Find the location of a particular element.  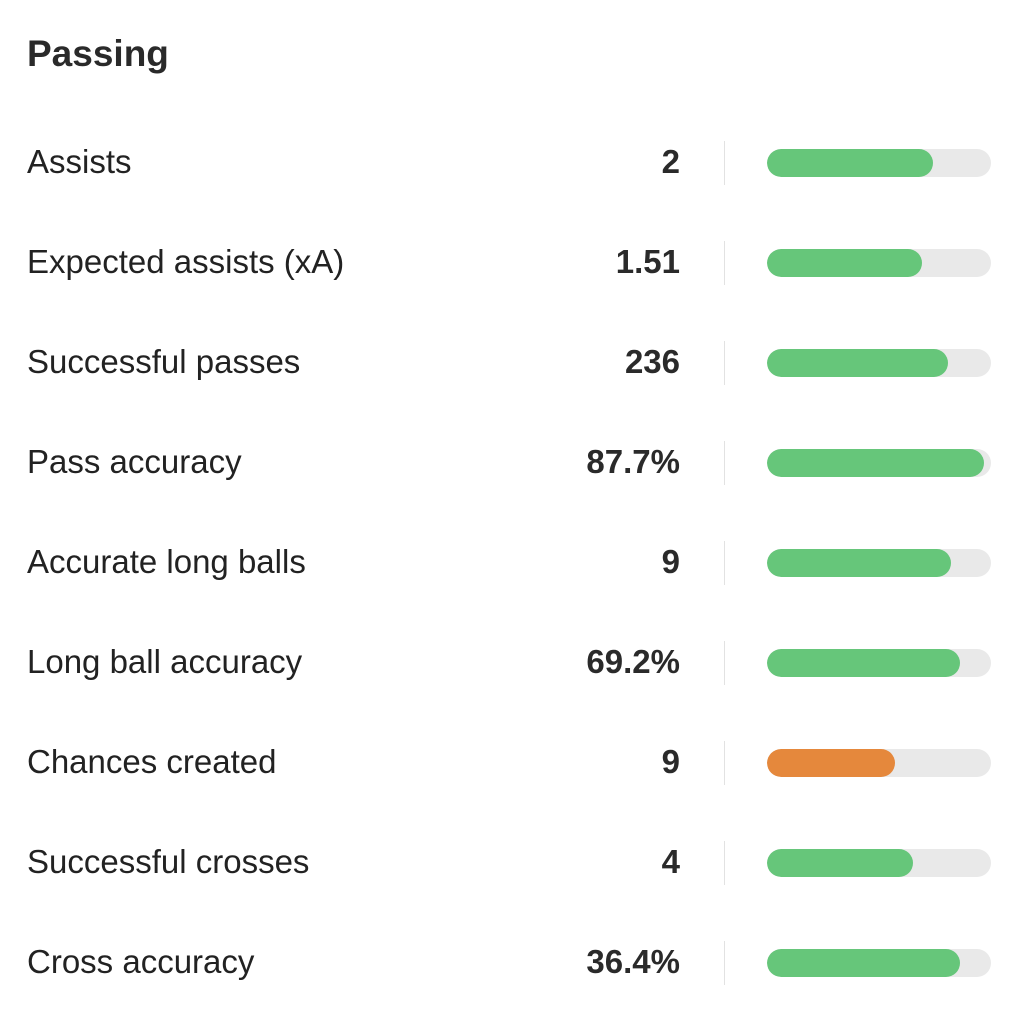

stat-value: 69.2% is located at coordinates (633, 661).